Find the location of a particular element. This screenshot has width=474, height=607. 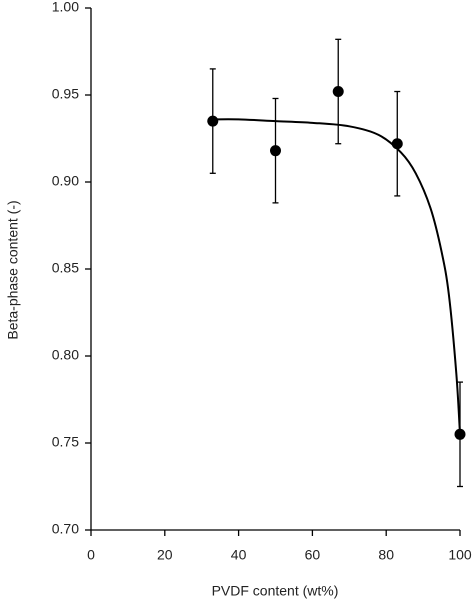

y-tick-label: 0.70 is located at coordinates (65, 529).